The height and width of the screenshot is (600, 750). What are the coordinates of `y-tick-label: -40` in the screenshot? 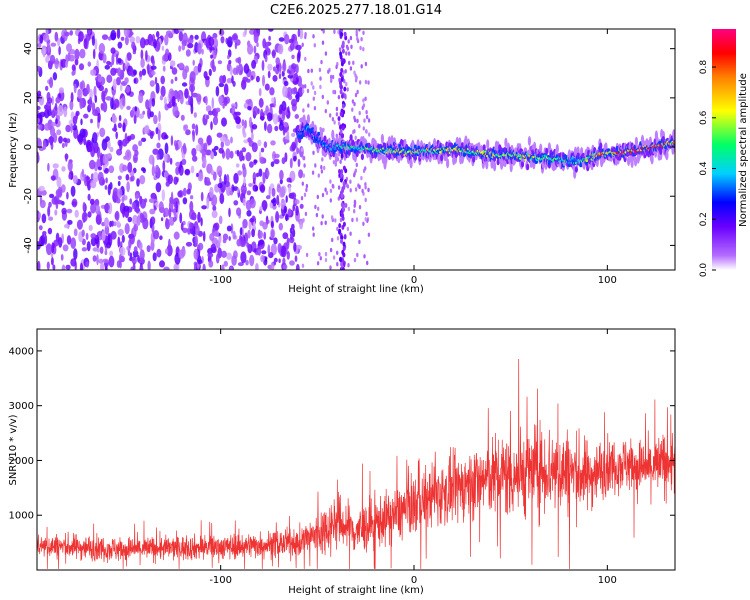 It's located at (28, 245).